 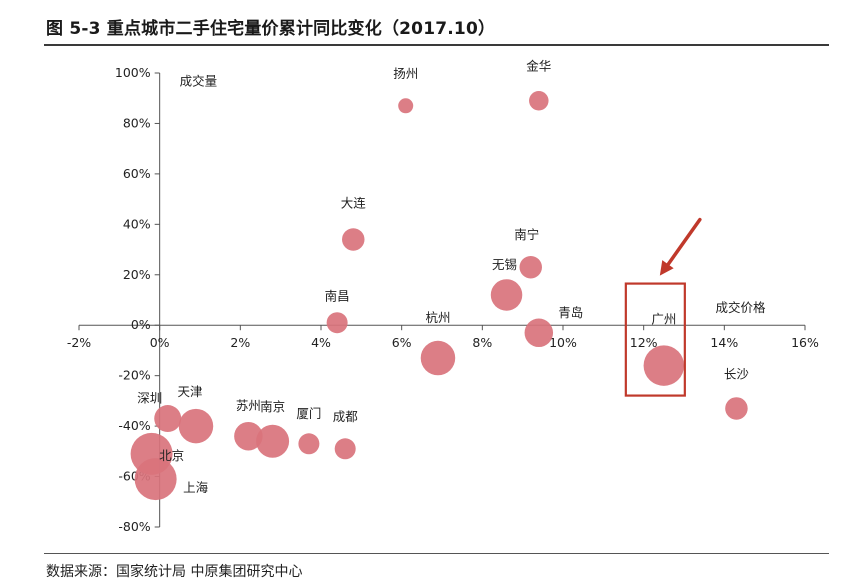 I want to click on bubble-南宁, so click(x=530, y=267).